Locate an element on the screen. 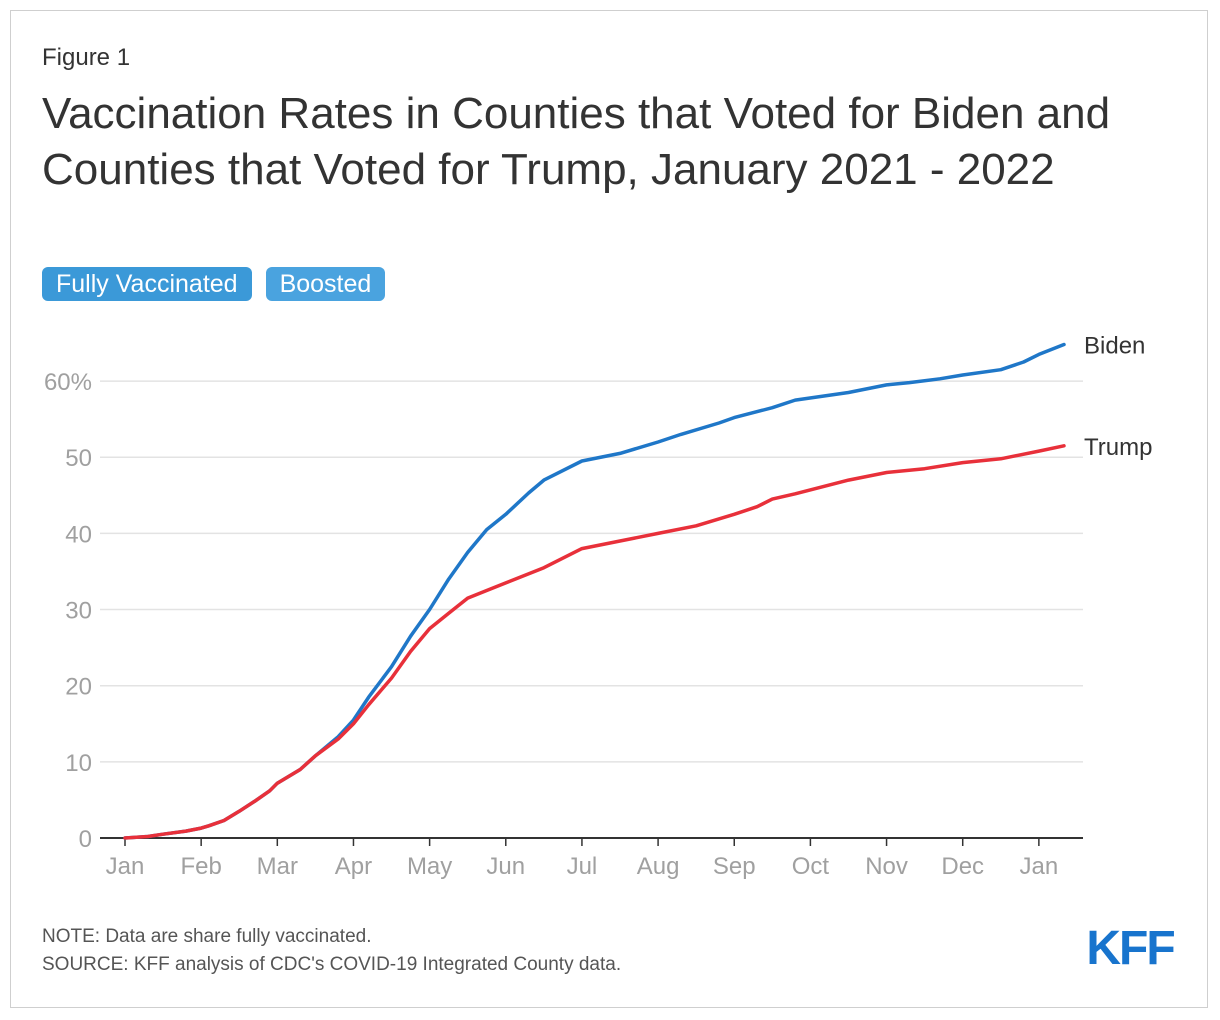 Image resolution: width=1220 pixels, height=1020 pixels. tab-fully-vaccinated: Fully Vaccinated is located at coordinates (147, 284).